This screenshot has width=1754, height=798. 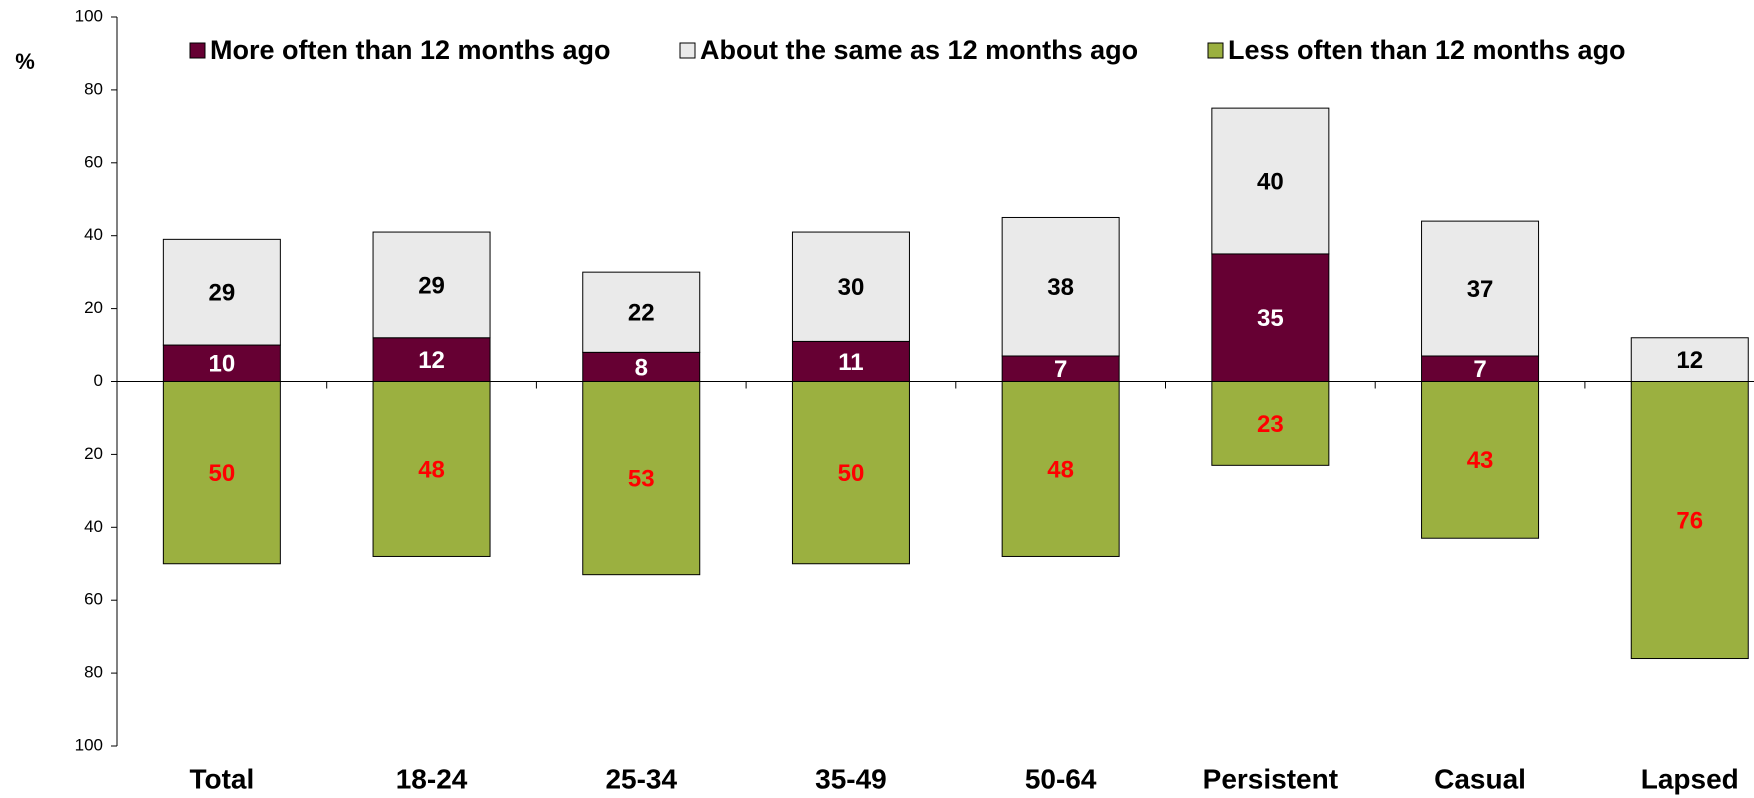 I want to click on data-label: 8, so click(x=641, y=367).